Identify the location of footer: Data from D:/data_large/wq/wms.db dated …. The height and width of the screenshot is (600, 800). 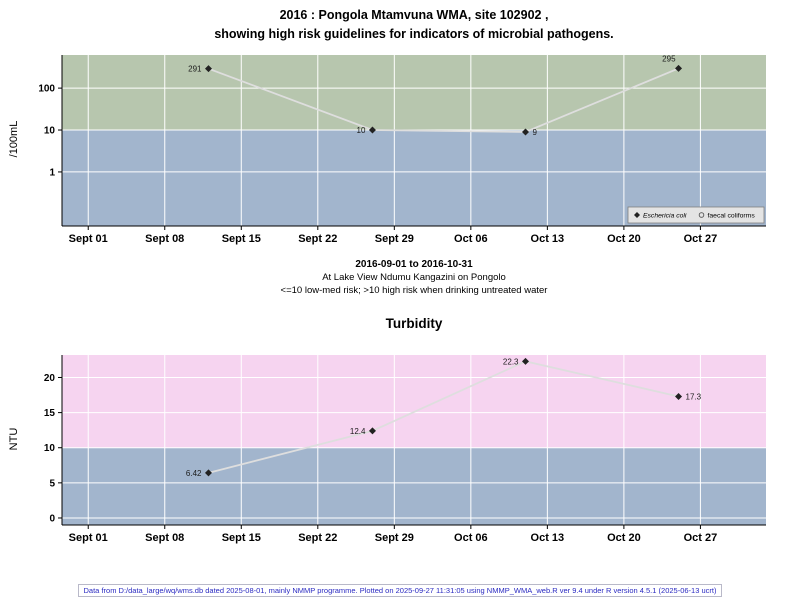
(400, 589).